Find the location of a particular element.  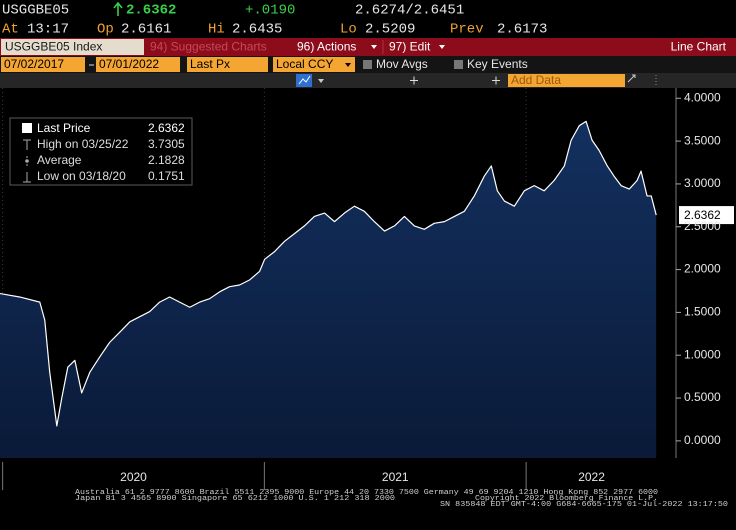

stat-value: 2.1828 is located at coordinates (166, 160).